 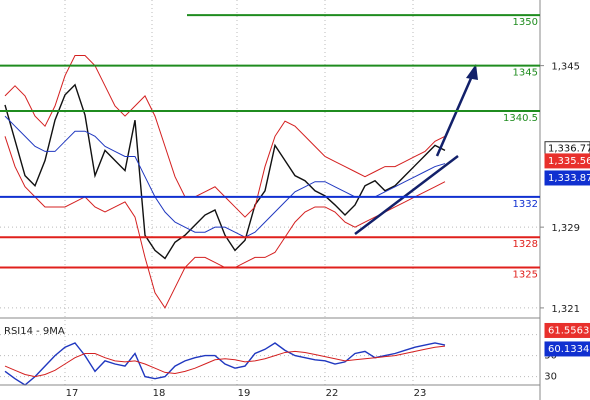 I want to click on price-tag-label: 61.5563, so click(x=568, y=330).